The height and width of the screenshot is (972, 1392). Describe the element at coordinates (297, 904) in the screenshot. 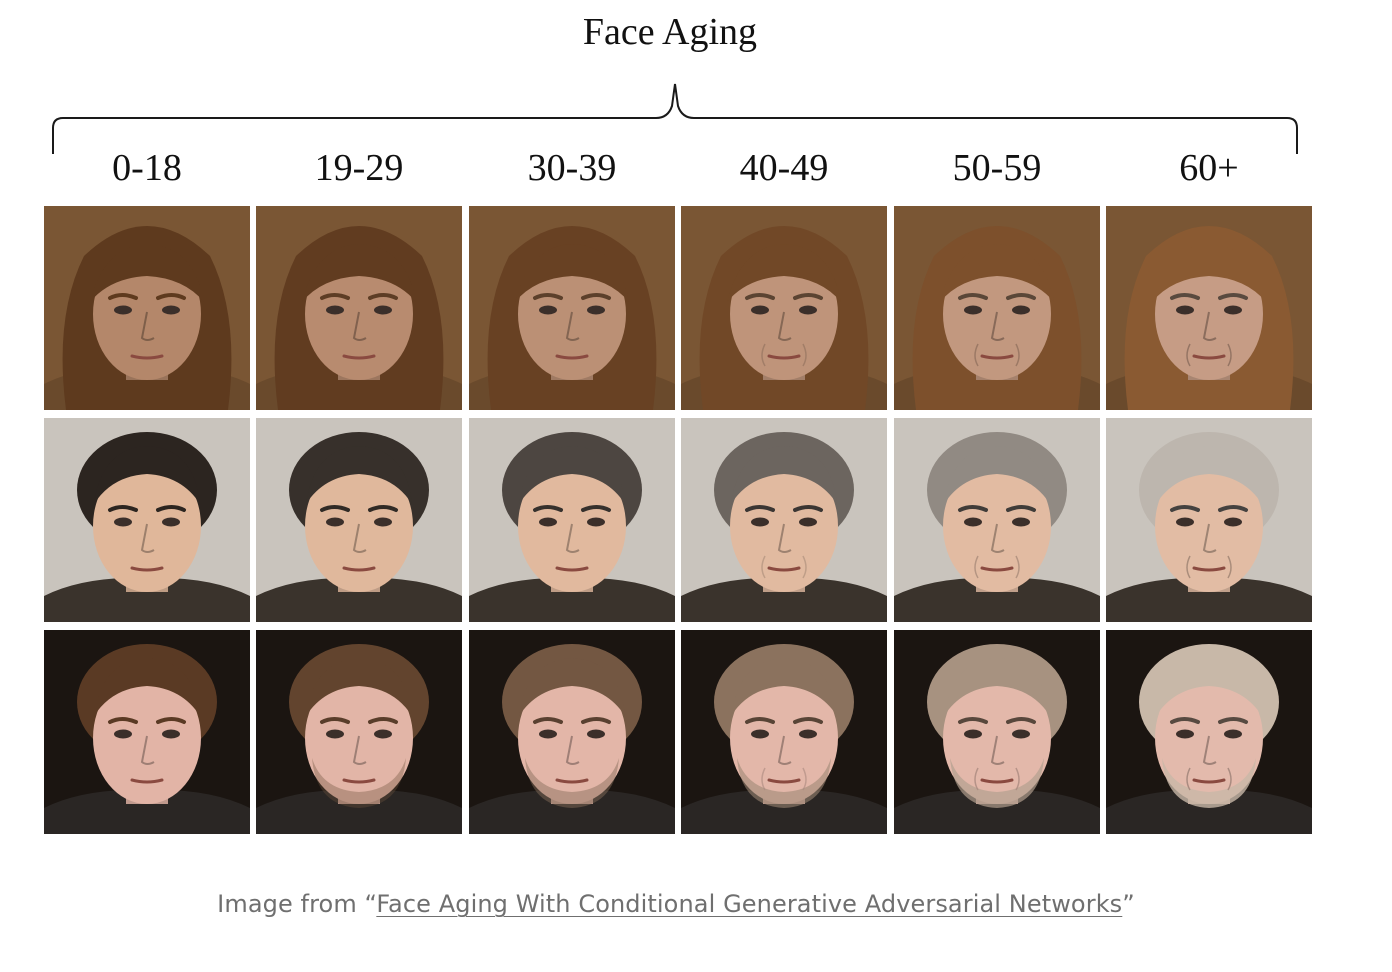

I see `caption-prefix: Image from “` at that location.